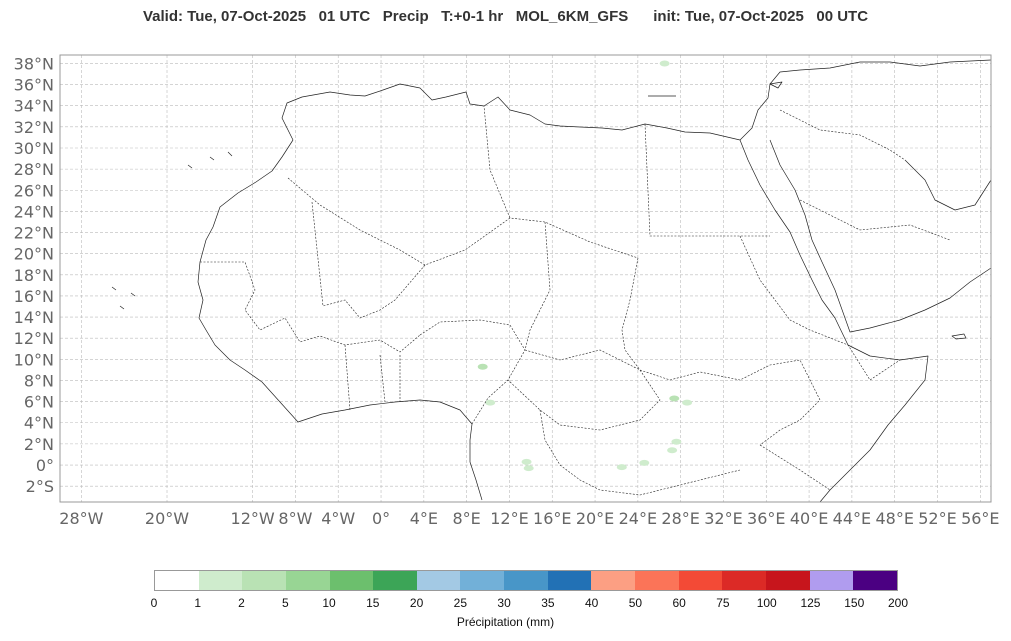 The height and width of the screenshot is (641, 1011). I want to click on coastline-arabia, so click(880, 236).